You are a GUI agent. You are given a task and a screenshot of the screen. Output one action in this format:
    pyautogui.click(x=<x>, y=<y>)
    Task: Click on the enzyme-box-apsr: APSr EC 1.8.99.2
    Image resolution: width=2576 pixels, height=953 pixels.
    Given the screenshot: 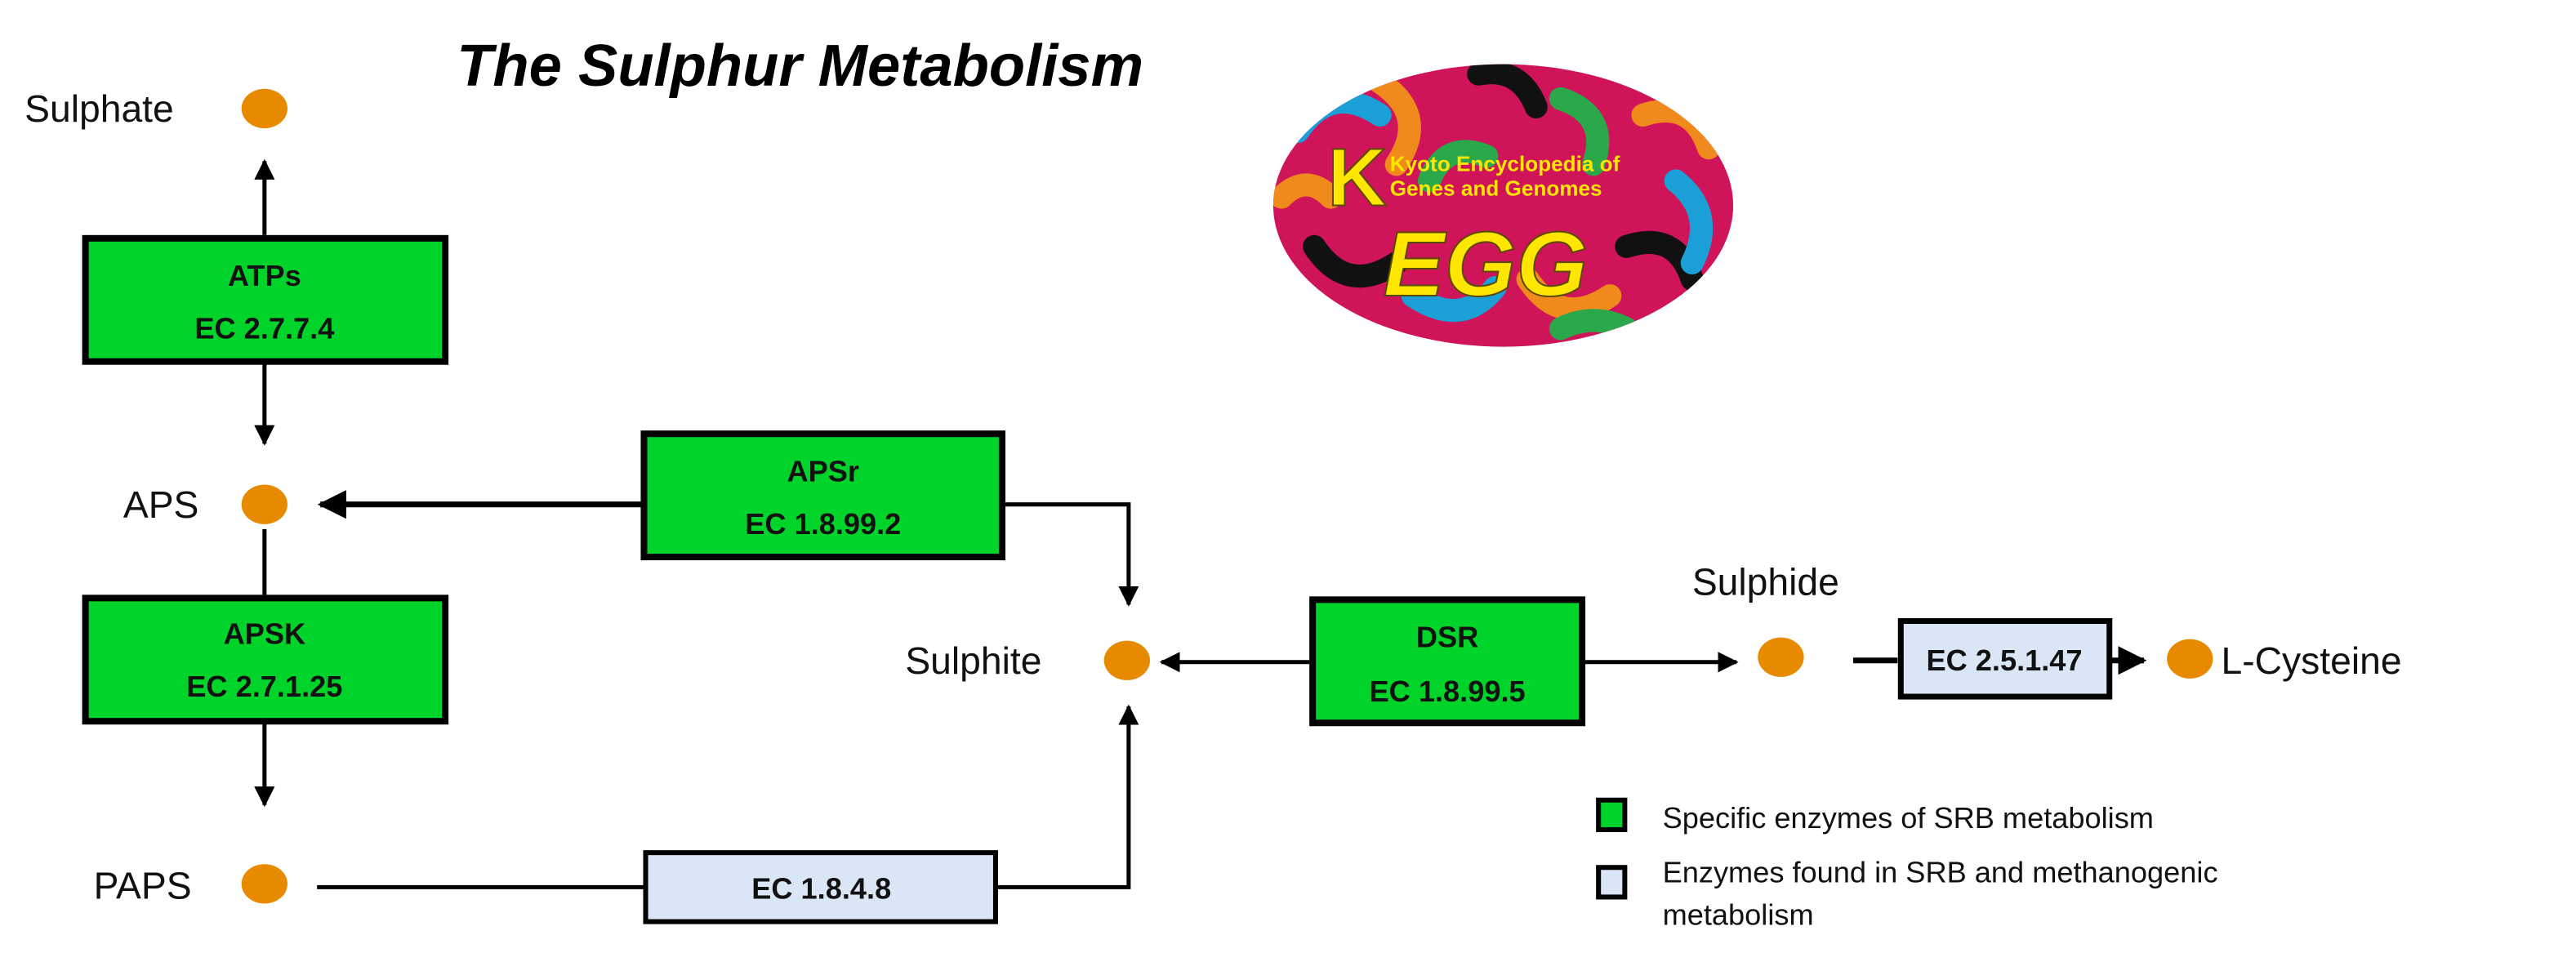 What is the action you would take?
    pyautogui.click(x=823, y=496)
    